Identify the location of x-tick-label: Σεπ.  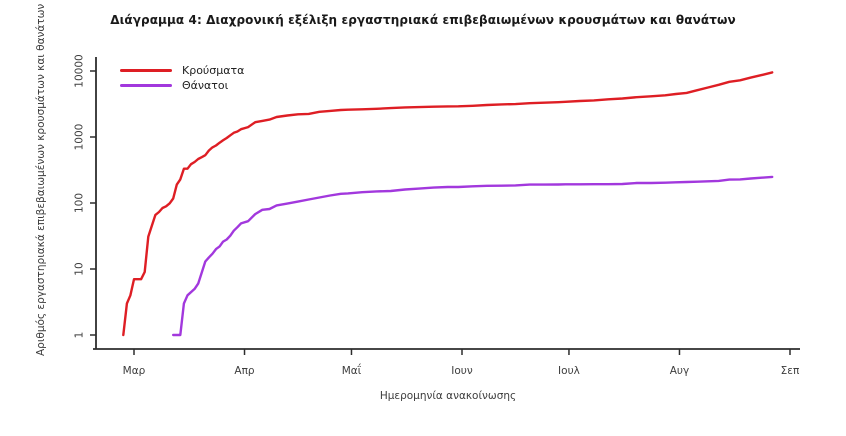
(790, 371).